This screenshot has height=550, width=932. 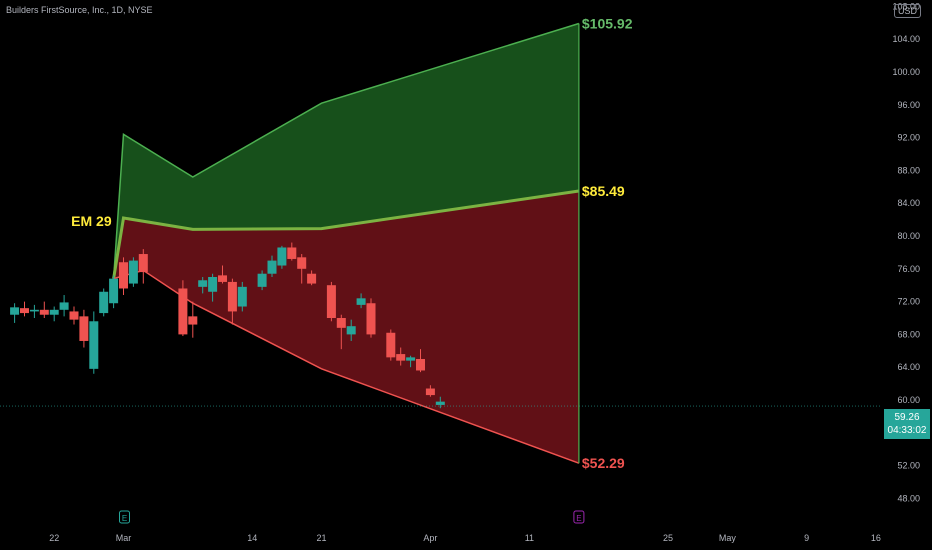 I want to click on last-price-tag: 59.26 04:33:02, so click(x=907, y=424).